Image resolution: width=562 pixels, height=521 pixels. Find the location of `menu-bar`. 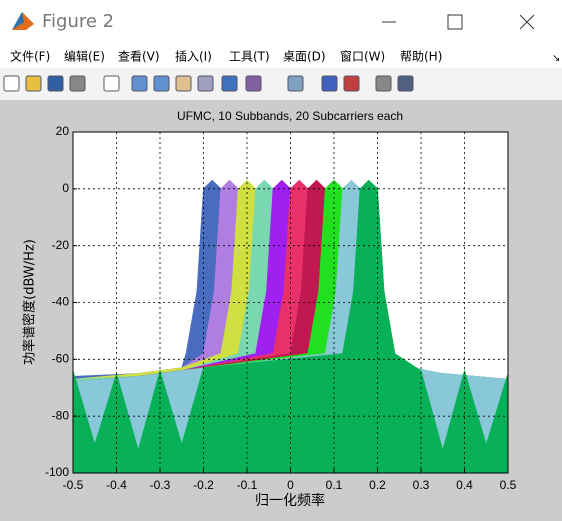

menu-bar is located at coordinates (281, 56).